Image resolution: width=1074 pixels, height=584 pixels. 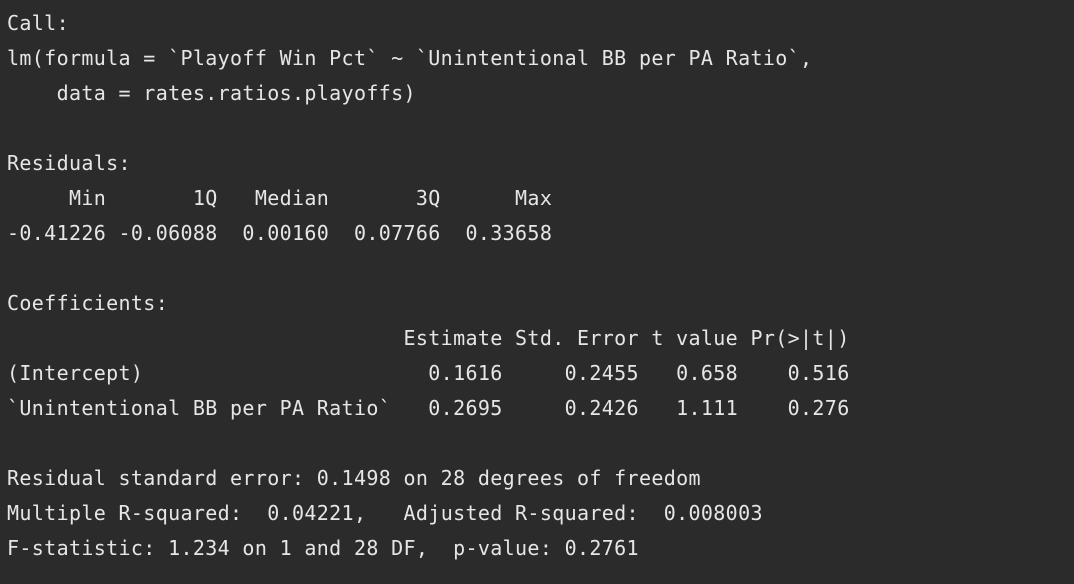 I want to click on residuals-header: Residuals:, so click(x=69, y=163).